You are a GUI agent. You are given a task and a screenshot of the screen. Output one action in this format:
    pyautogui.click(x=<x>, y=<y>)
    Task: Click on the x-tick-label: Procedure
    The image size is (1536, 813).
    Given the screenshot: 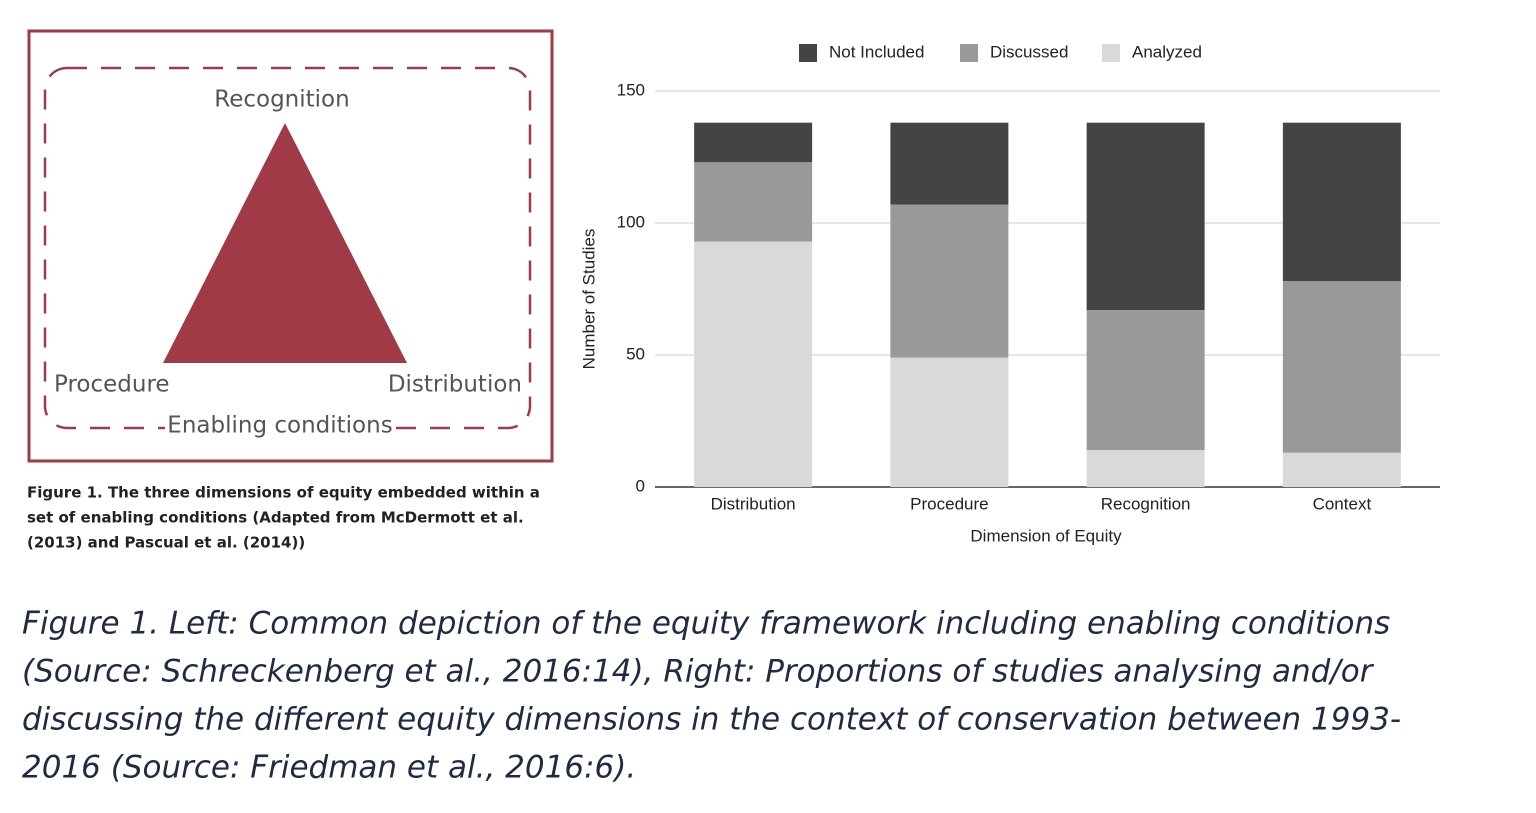 What is the action you would take?
    pyautogui.click(x=949, y=503)
    